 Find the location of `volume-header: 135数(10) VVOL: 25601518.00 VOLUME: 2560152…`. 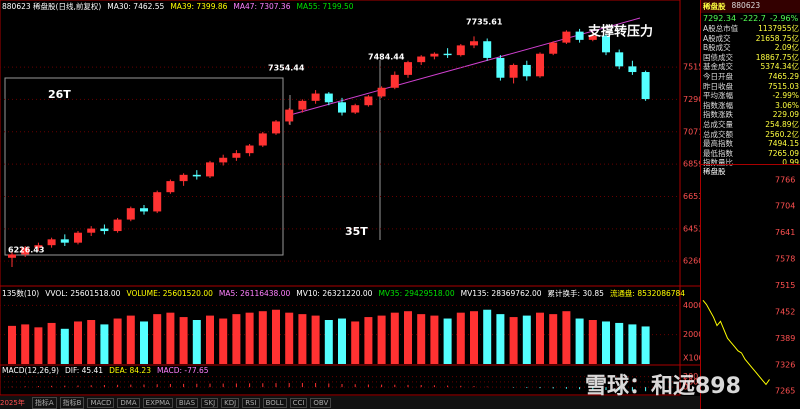

volume-header: 135数(10) VVOL: 25601518.00 VOLUME: 2560152… is located at coordinates (346, 293).